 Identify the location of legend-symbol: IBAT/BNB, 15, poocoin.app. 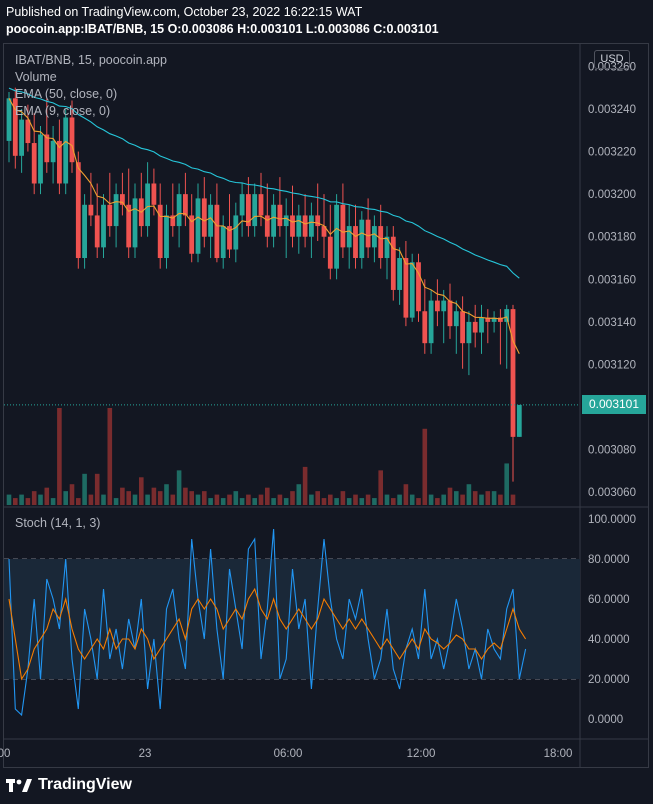
(91, 60).